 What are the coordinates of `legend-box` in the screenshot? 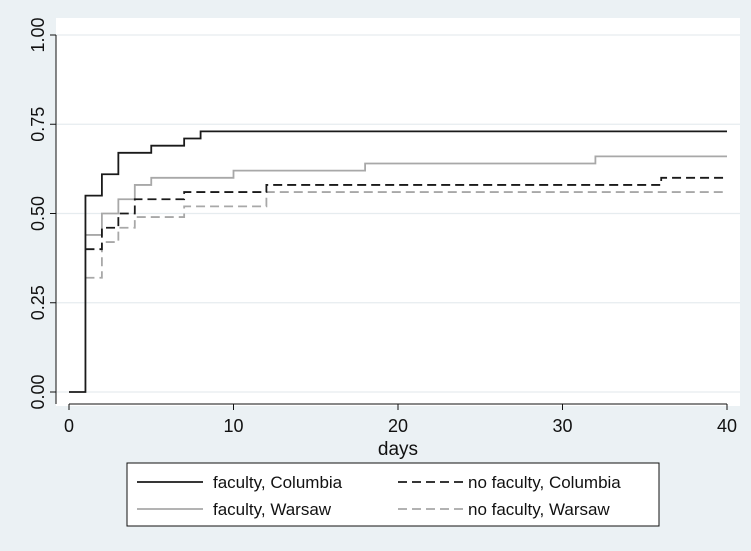 It's located at (393, 494).